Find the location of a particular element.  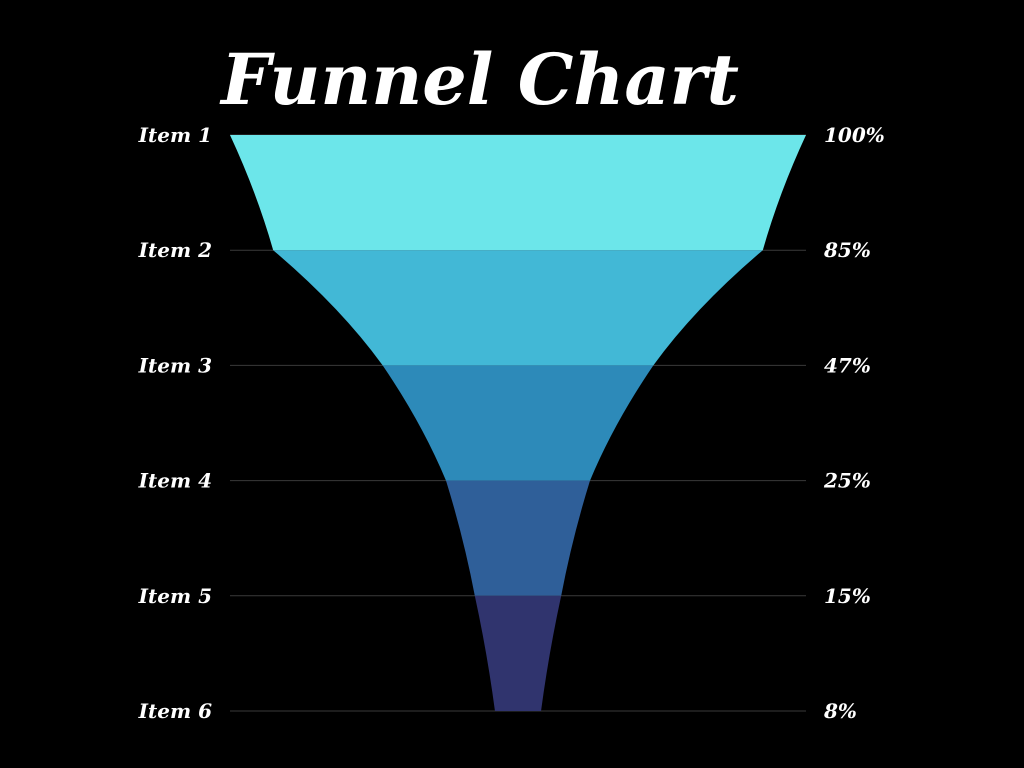

stage-label: Item 6 is located at coordinates (175, 711).